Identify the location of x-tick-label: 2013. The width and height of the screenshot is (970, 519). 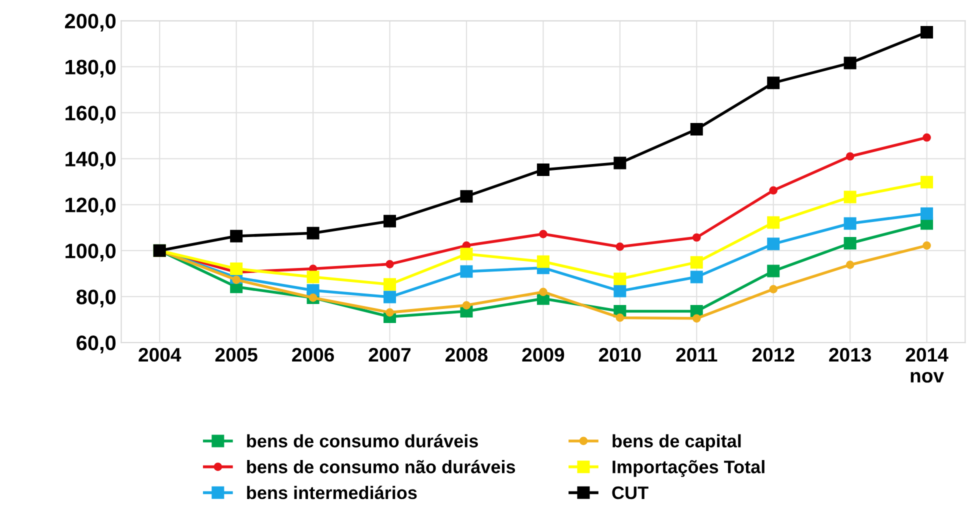
(850, 355).